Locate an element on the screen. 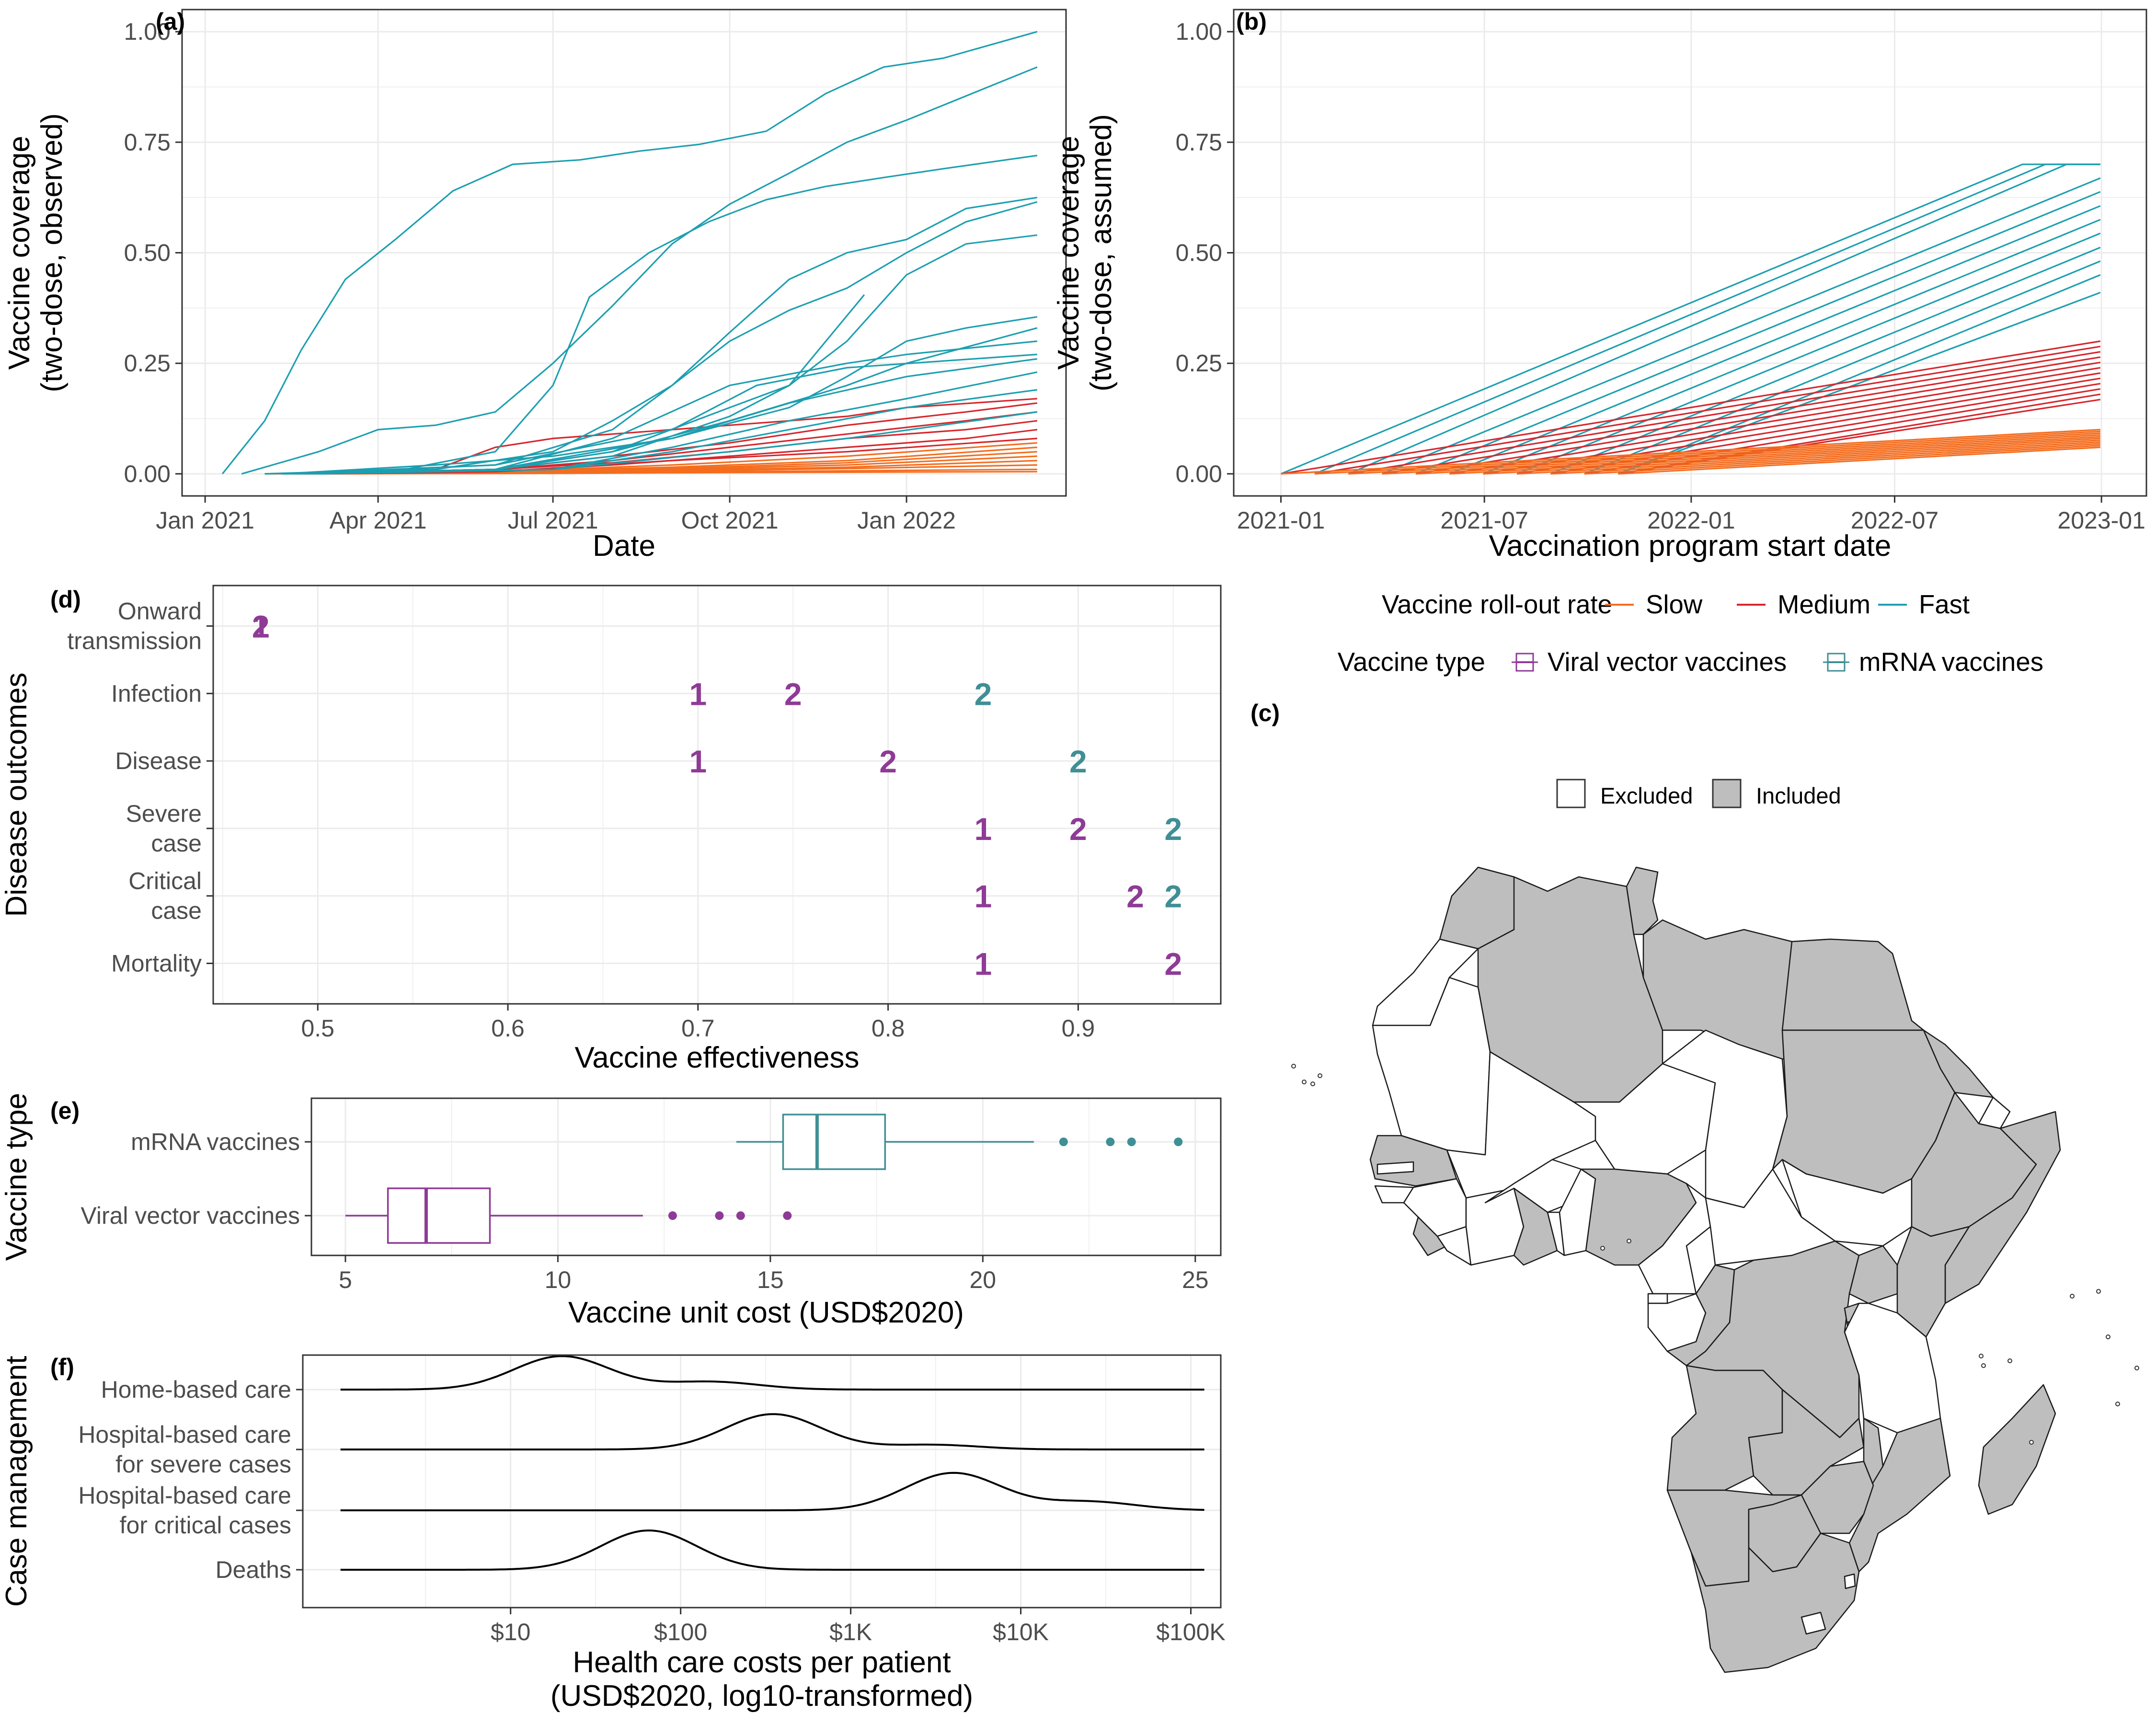 This screenshot has height=1725, width=2156. y-axis-label: Vaccine coverage(two-dose, observed) is located at coordinates (36, 252).